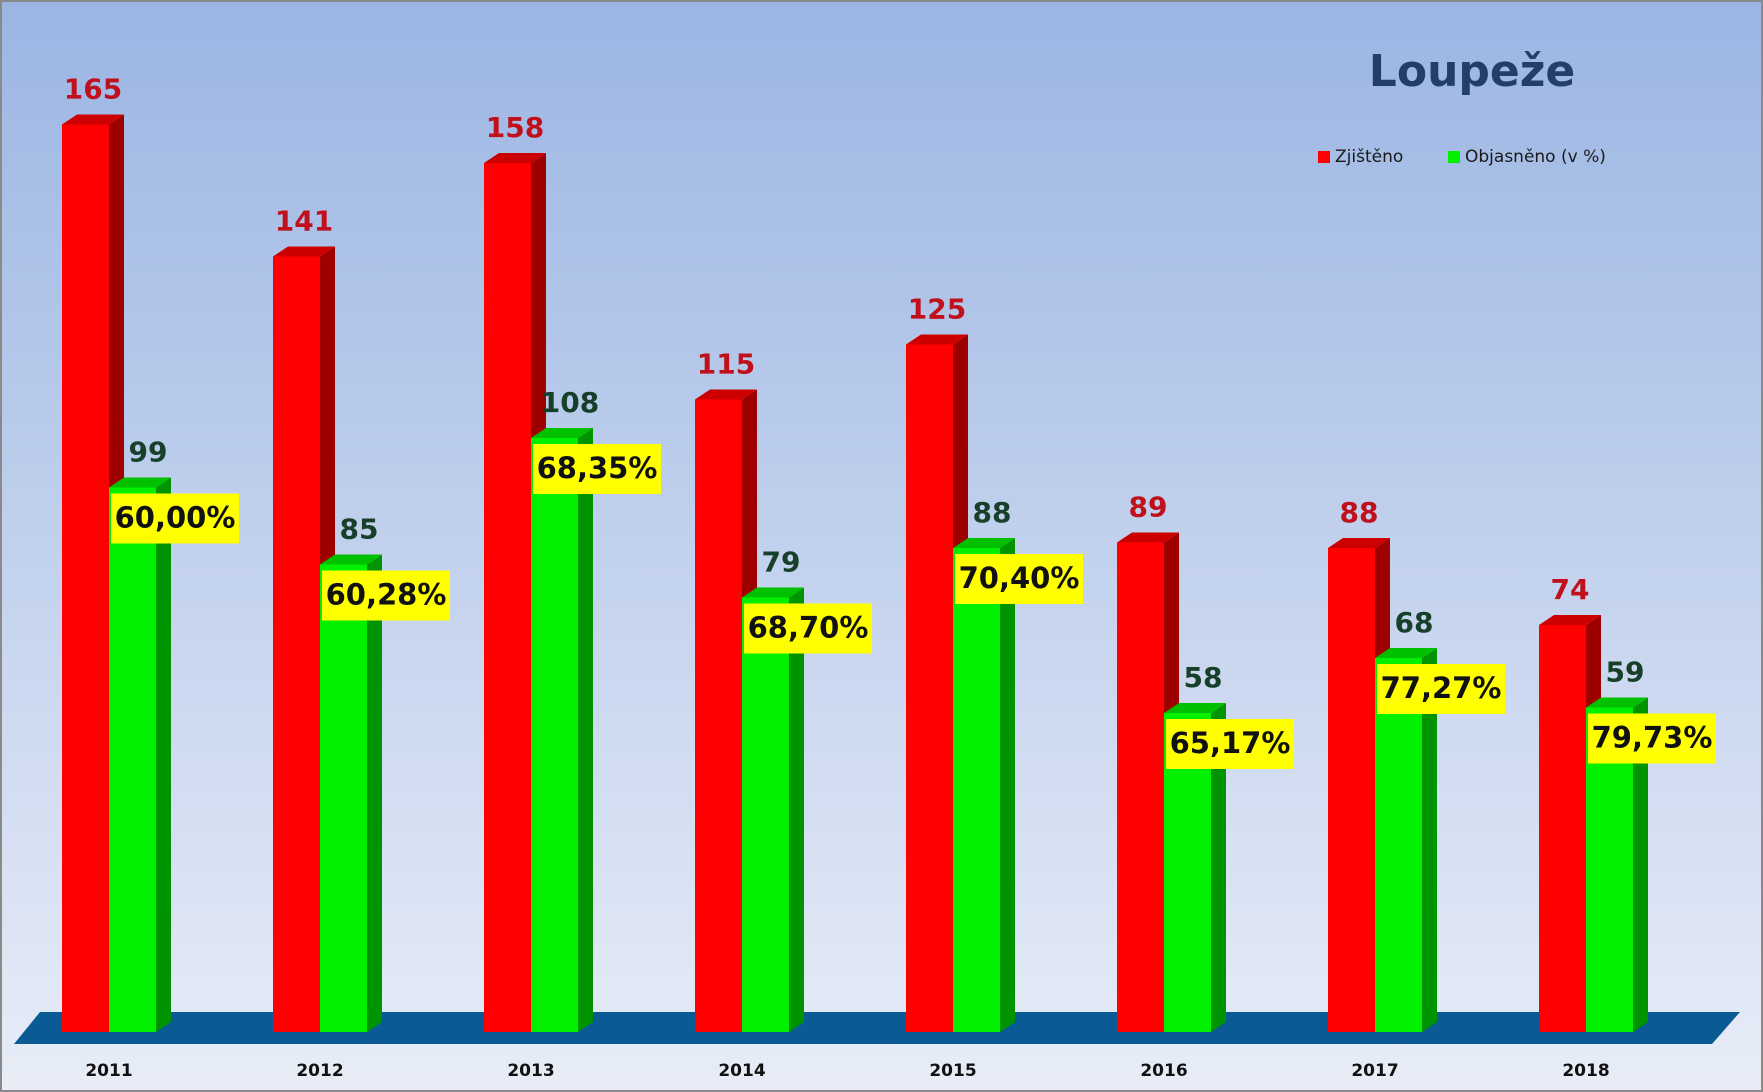  Describe the element at coordinates (937, 309) in the screenshot. I see `data-label: 125` at that location.